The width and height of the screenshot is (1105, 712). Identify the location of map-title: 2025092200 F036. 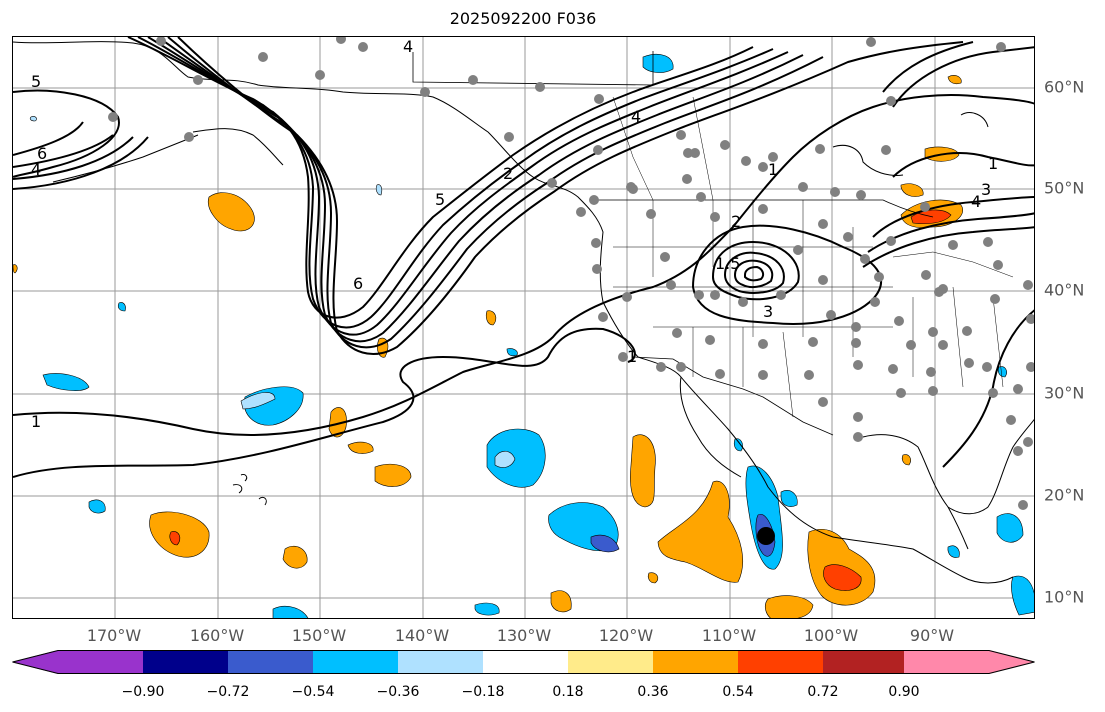
(523, 18).